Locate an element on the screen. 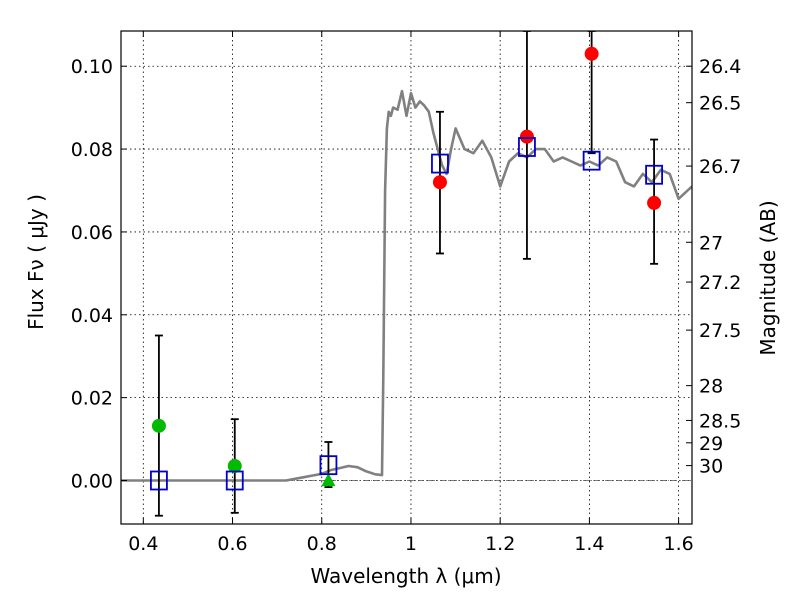 The image size is (800, 600). y-axis-label: Flux Fν ( μJy ) is located at coordinates (36, 262).